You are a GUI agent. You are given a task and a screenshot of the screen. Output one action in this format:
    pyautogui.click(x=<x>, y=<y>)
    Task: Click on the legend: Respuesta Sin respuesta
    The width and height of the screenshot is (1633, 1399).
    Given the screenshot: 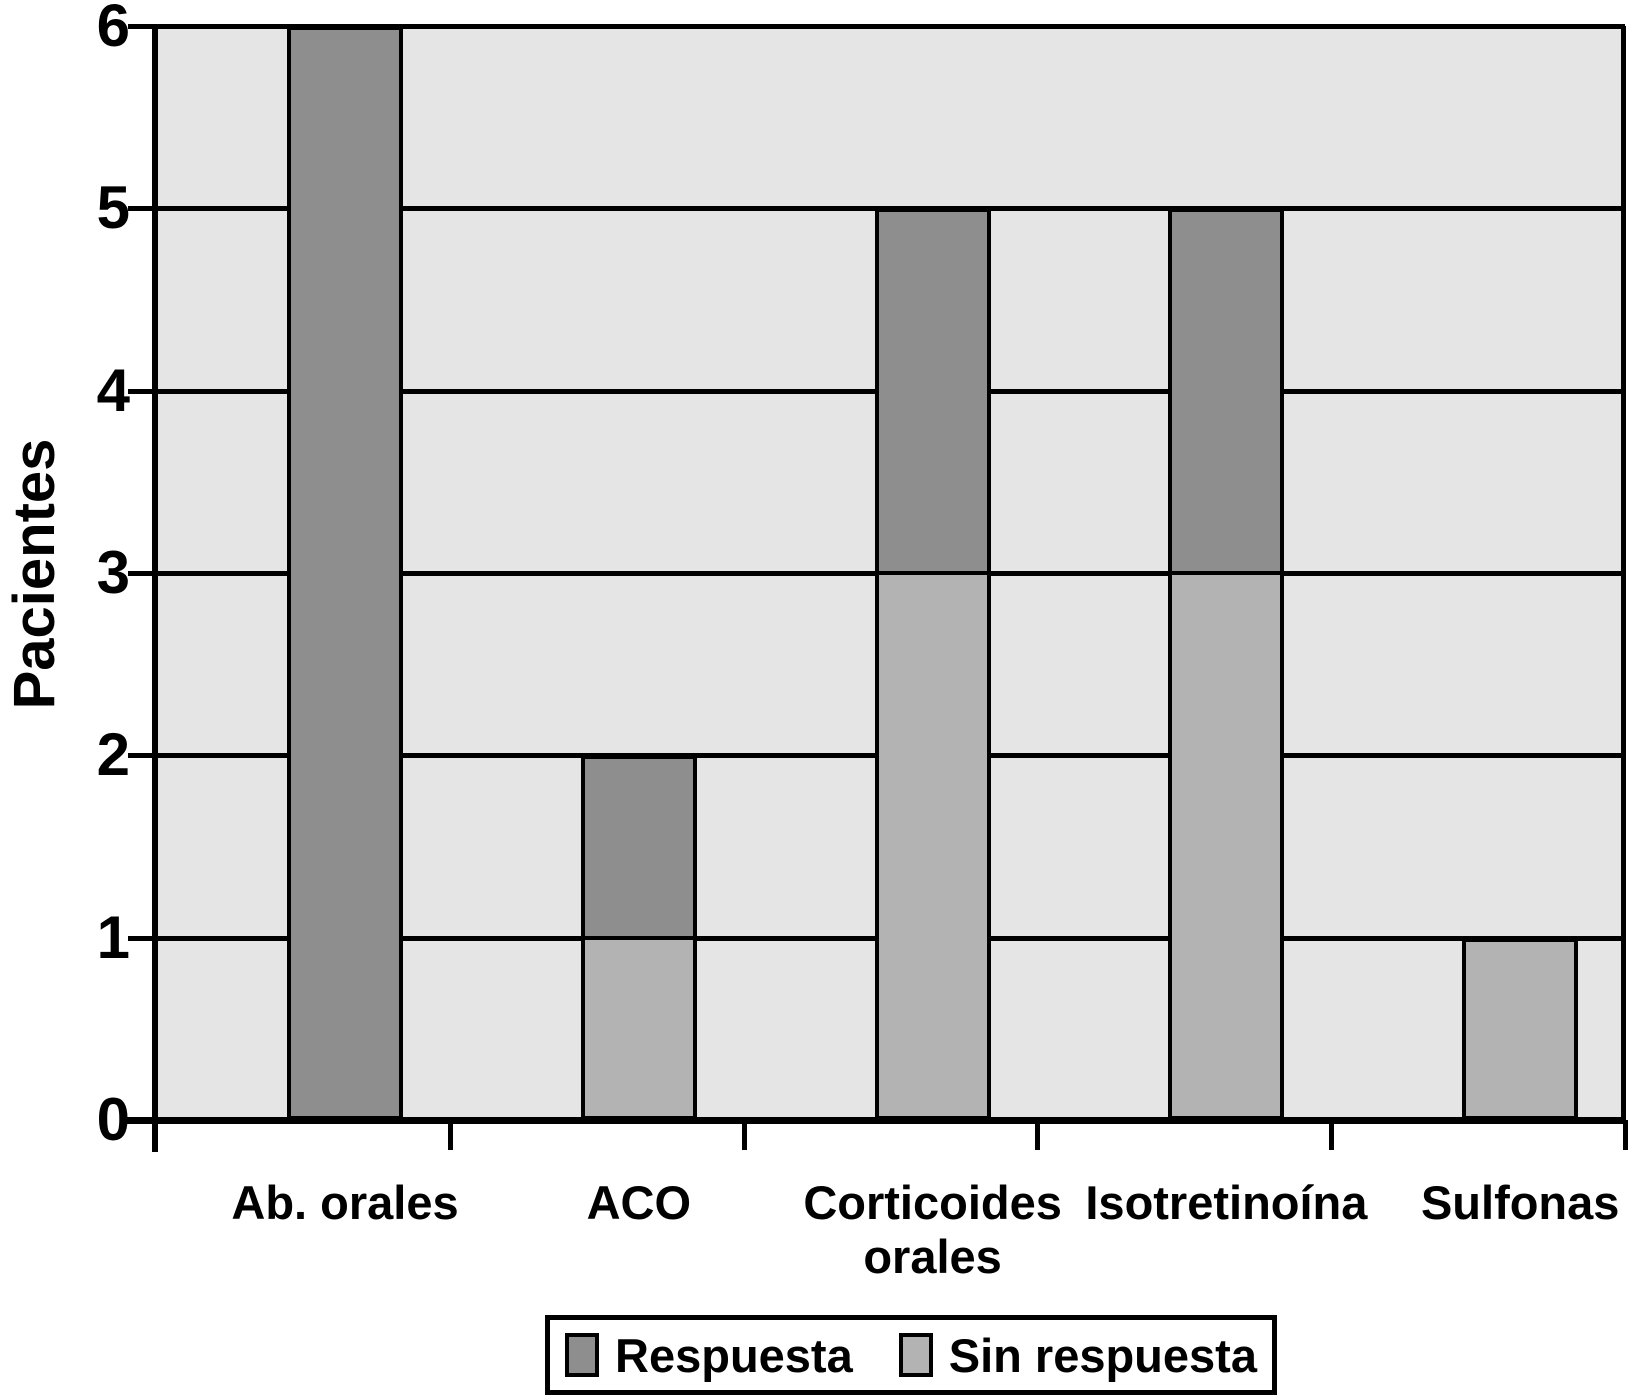 What is the action you would take?
    pyautogui.click(x=911, y=1355)
    